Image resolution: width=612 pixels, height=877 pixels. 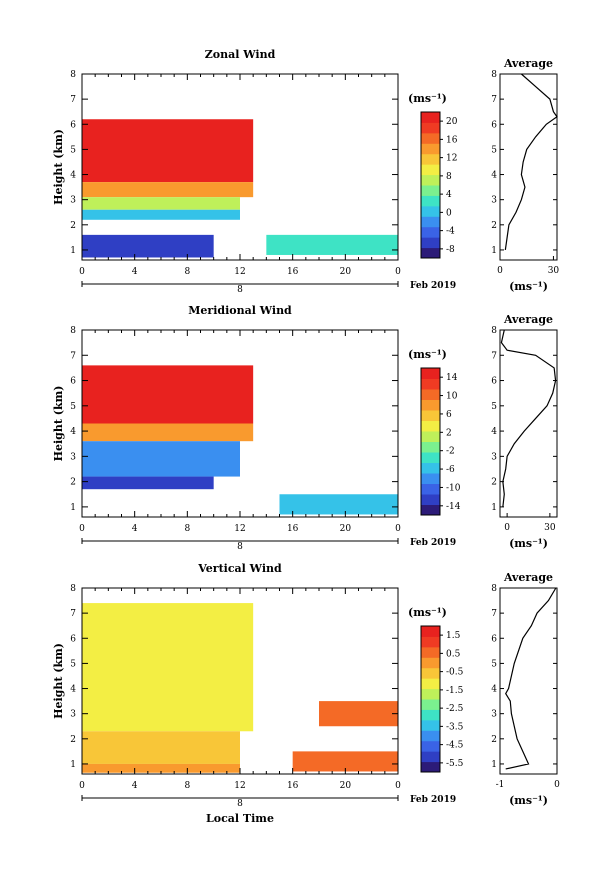 I want to click on panel-title: Zonal Wind, so click(x=240, y=54).